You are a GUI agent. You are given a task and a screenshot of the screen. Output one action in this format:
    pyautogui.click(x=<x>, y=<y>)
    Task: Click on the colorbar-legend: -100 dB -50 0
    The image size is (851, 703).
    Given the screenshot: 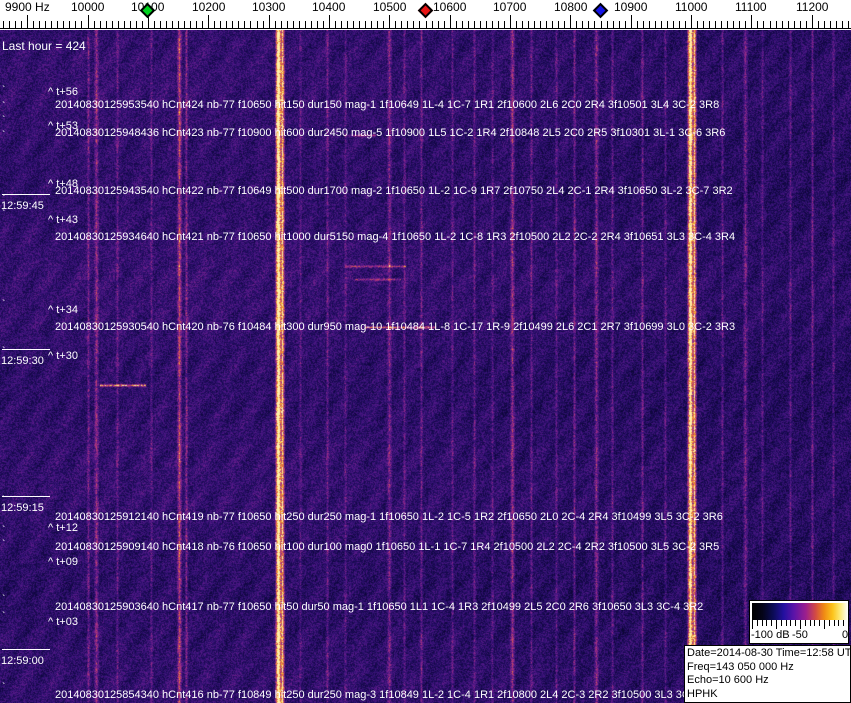 What is the action you would take?
    pyautogui.click(x=799, y=622)
    